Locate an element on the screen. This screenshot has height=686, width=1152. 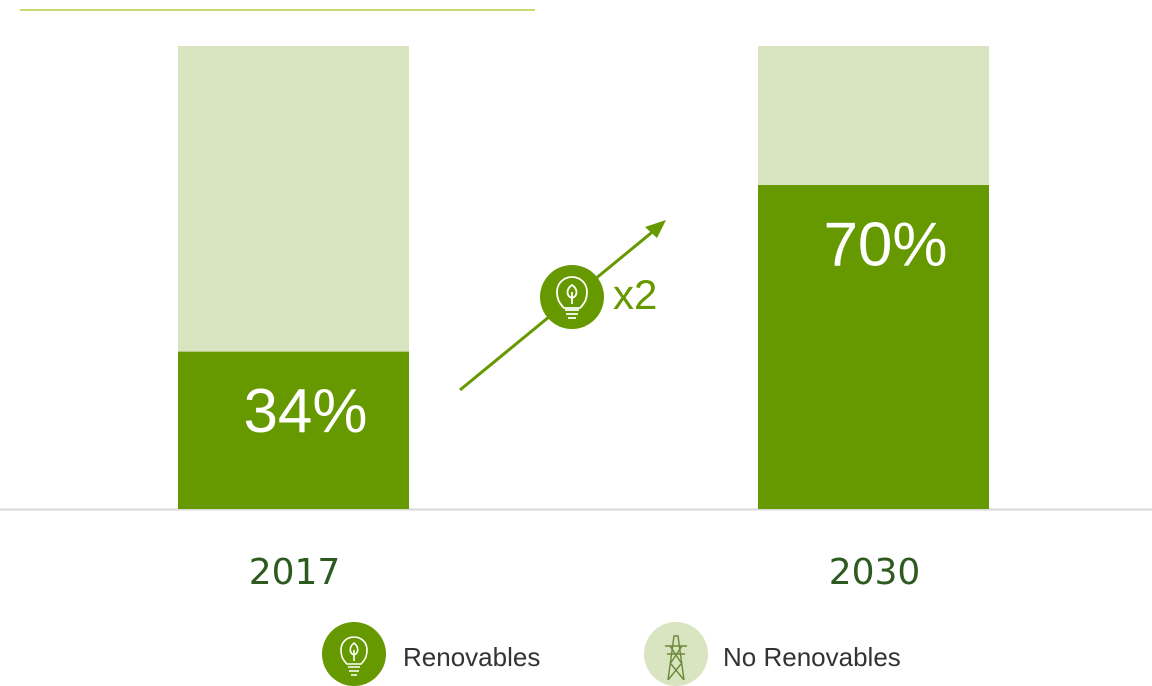
annotation: x2 is located at coordinates (635, 294).